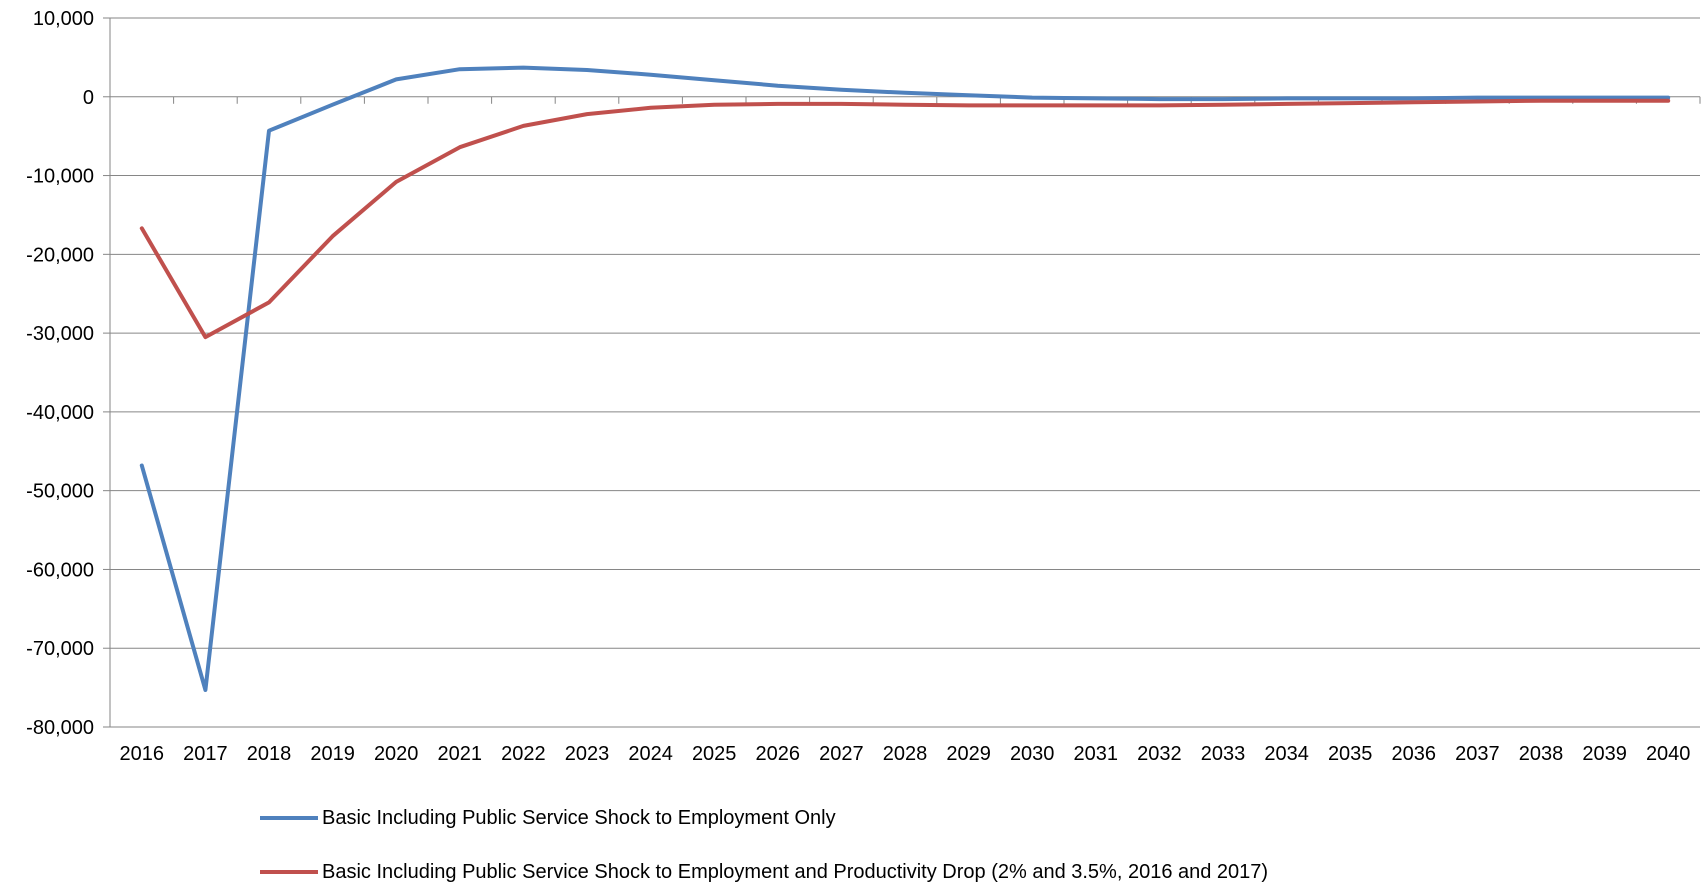 This screenshot has width=1705, height=892. I want to click on y-tick-label: -40,000, so click(60, 413).